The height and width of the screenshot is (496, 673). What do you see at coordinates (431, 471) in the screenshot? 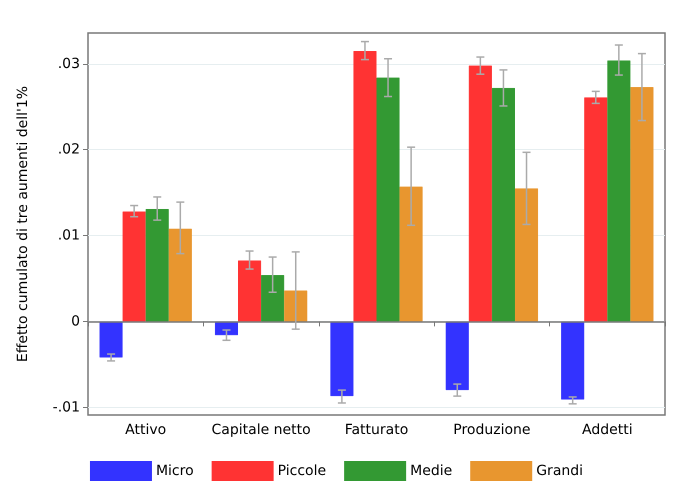
I see `legend-label: Medie` at bounding box center [431, 471].